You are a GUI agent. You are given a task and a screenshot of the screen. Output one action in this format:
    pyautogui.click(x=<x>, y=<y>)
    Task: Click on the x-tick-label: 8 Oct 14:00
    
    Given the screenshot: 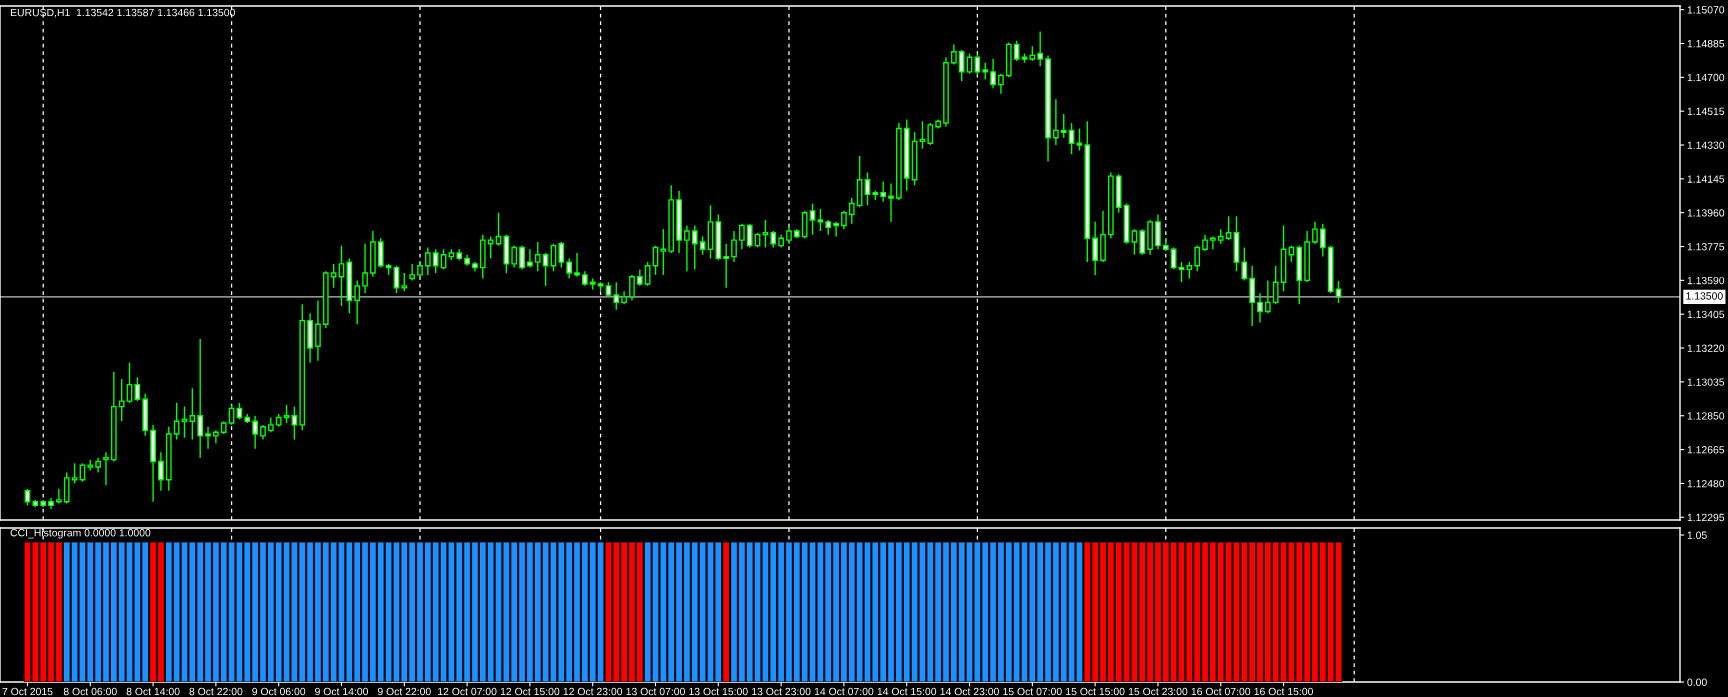 What is the action you would take?
    pyautogui.click(x=153, y=691)
    